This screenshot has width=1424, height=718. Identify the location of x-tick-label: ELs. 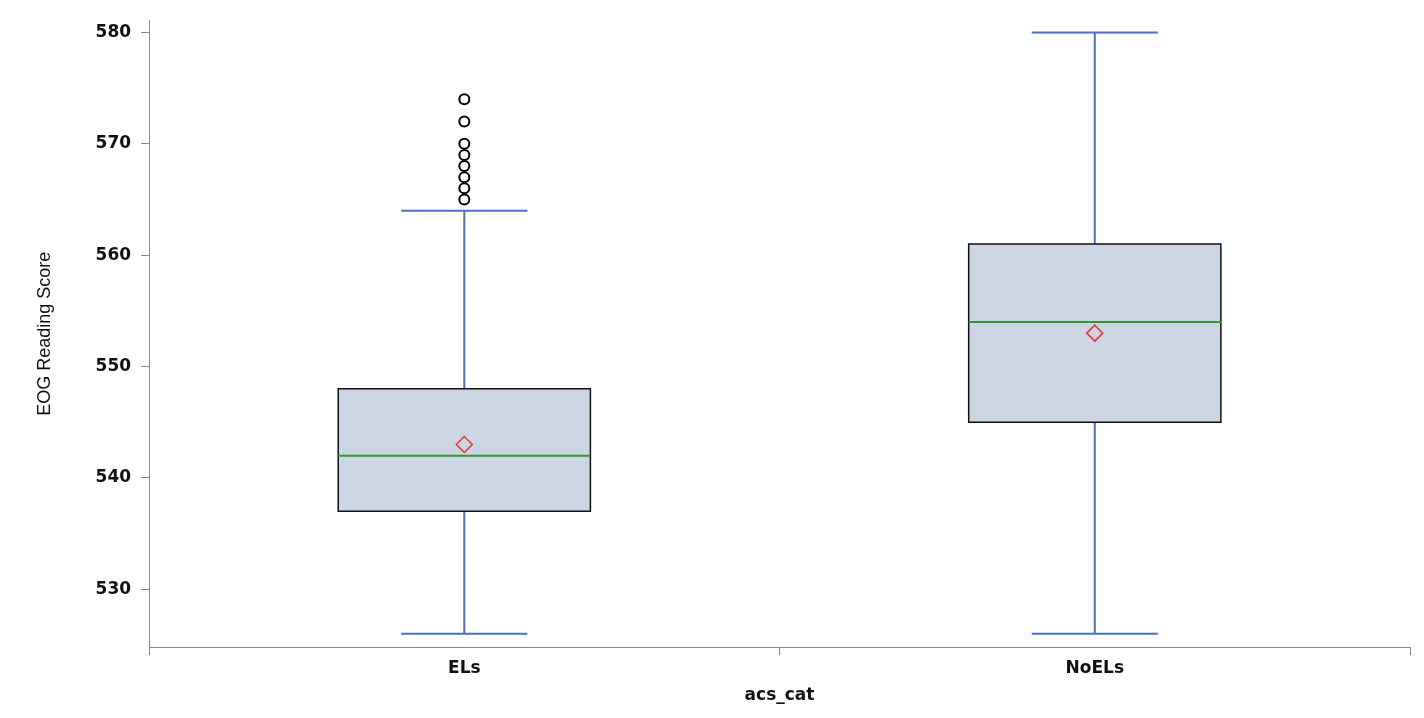
(464, 666).